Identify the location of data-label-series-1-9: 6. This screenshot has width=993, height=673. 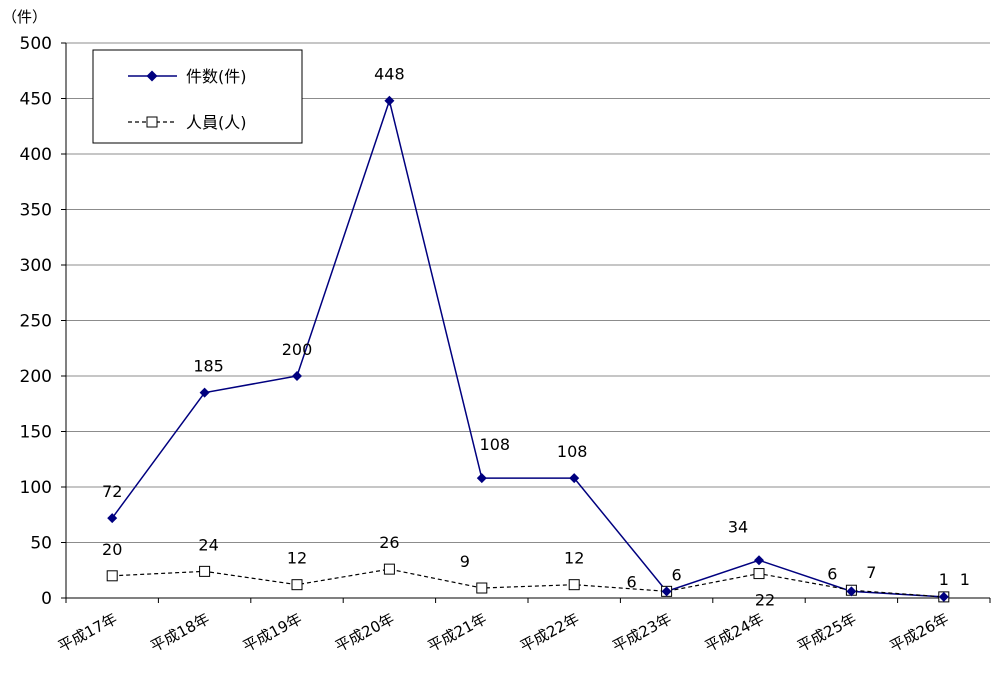
(832, 573).